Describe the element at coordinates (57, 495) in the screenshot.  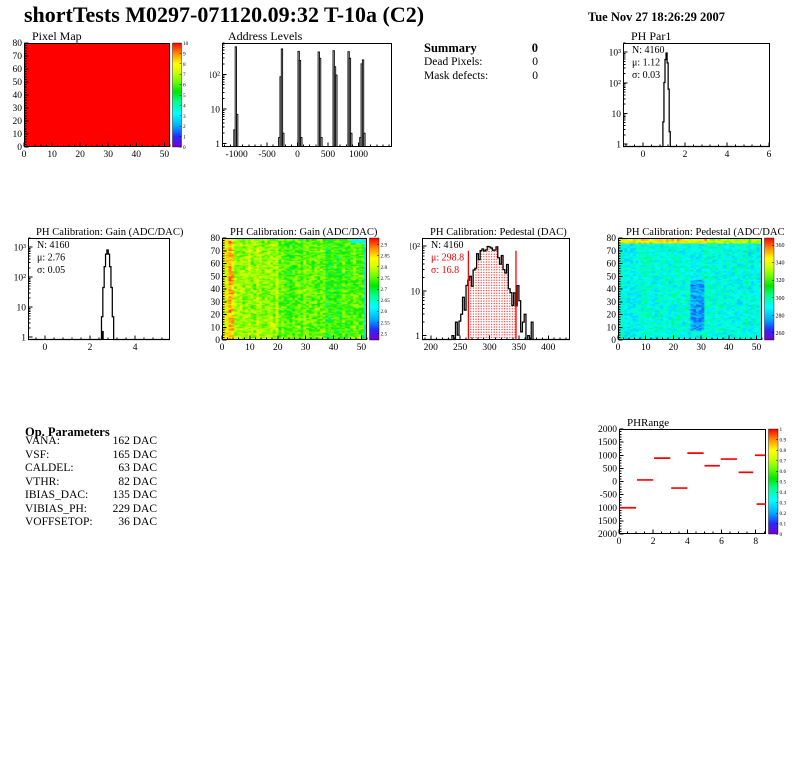
I see `op-param-label: IBIAS_DAC:` at that location.